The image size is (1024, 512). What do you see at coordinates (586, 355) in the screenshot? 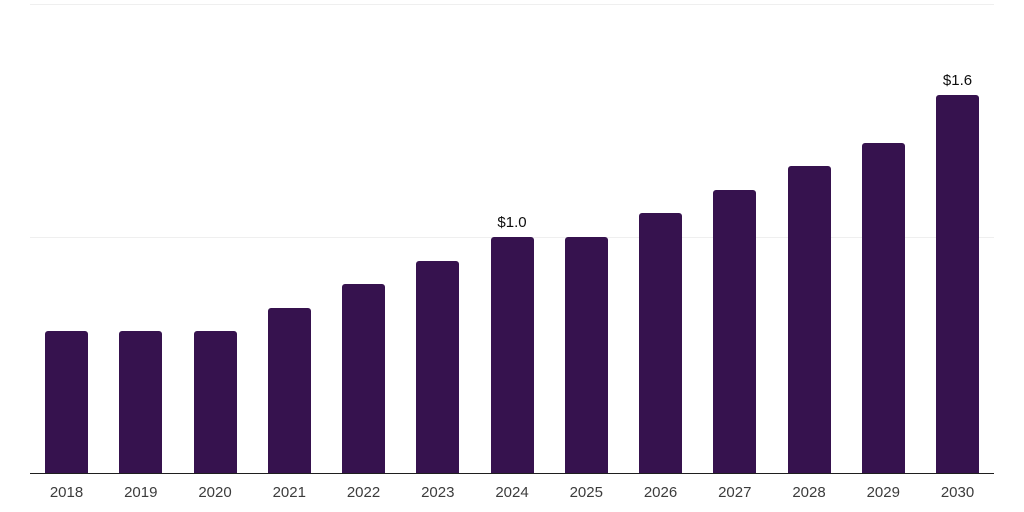
I see `bar-2025` at bounding box center [586, 355].